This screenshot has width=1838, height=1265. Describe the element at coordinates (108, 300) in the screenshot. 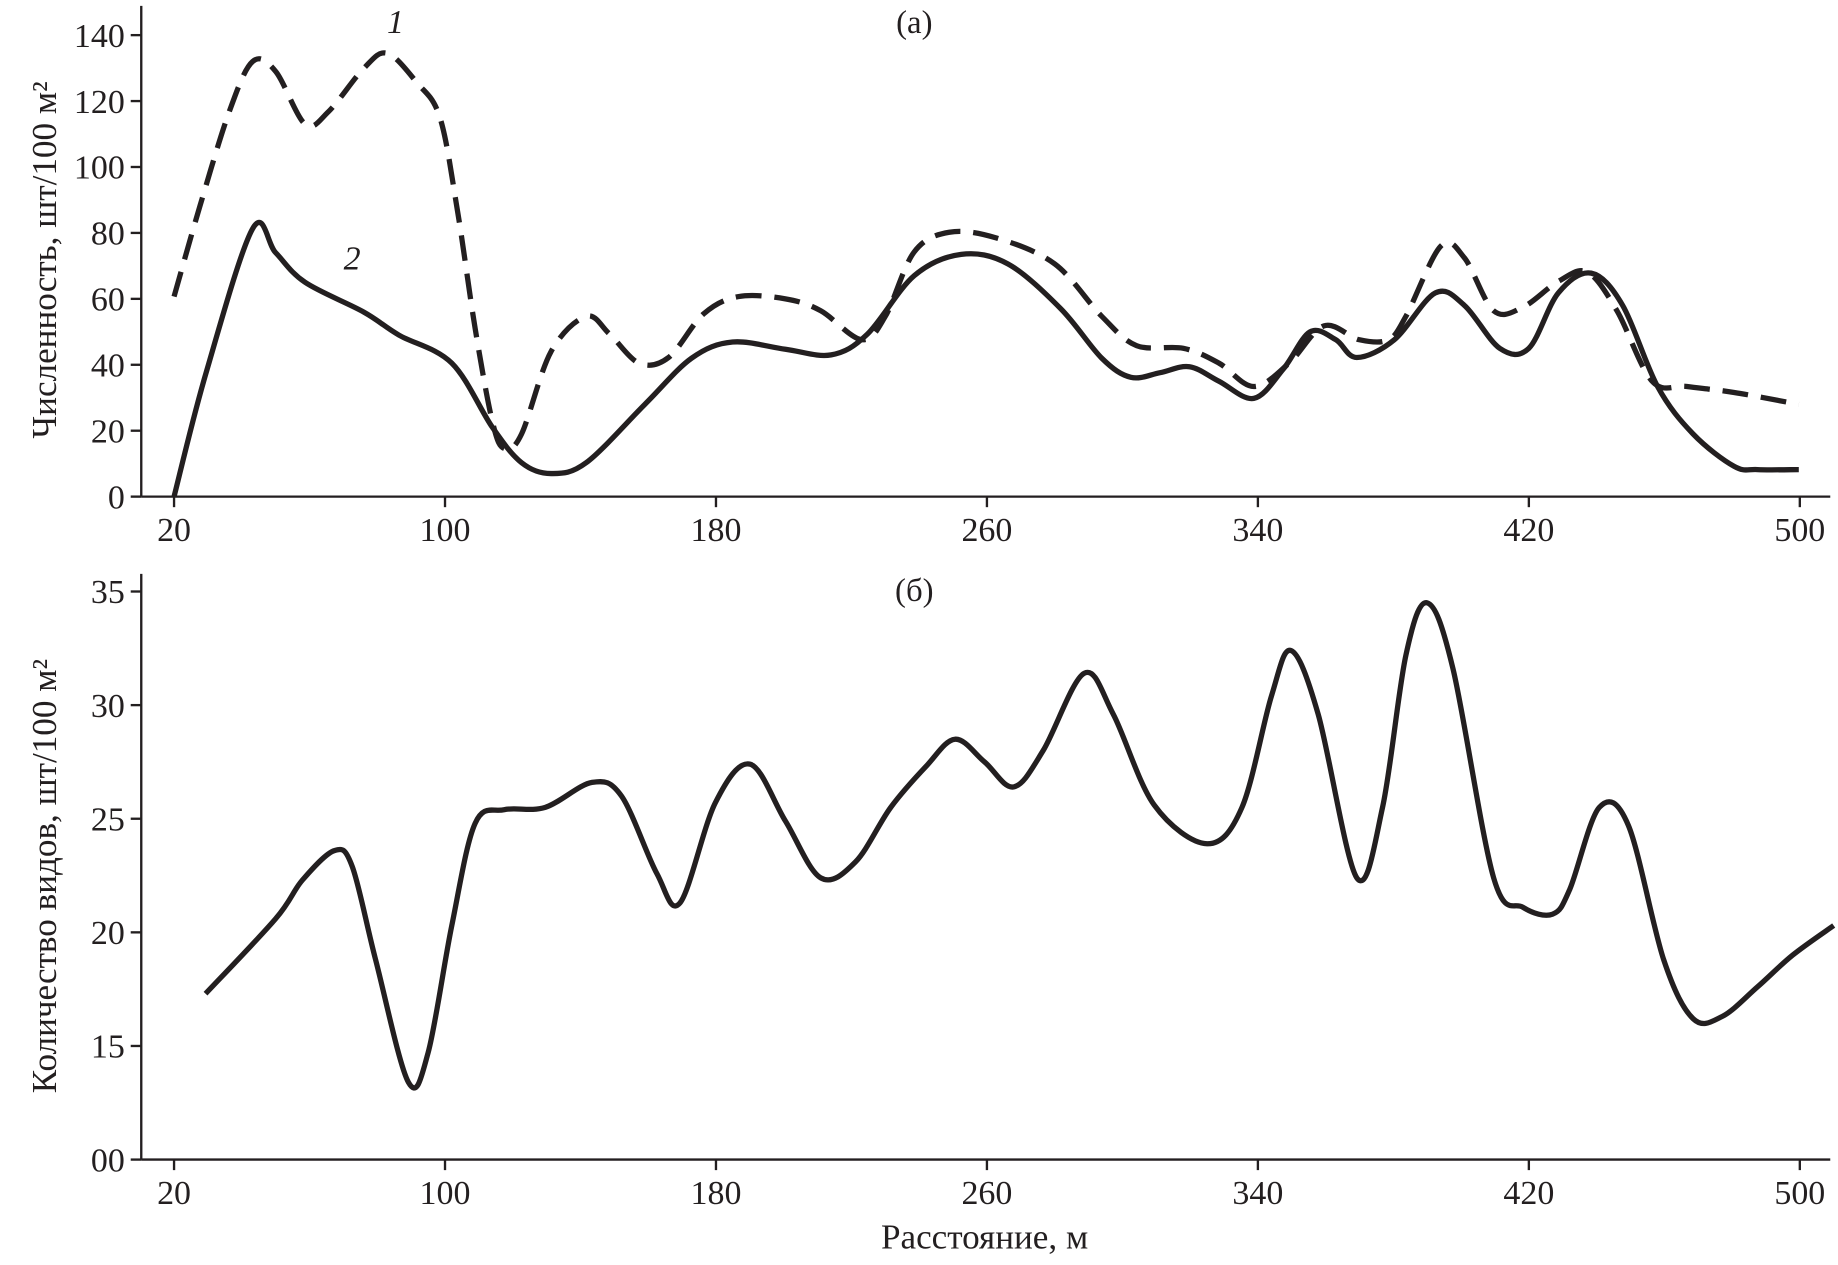

I see `panel-a-y-tick-label: 60` at that location.